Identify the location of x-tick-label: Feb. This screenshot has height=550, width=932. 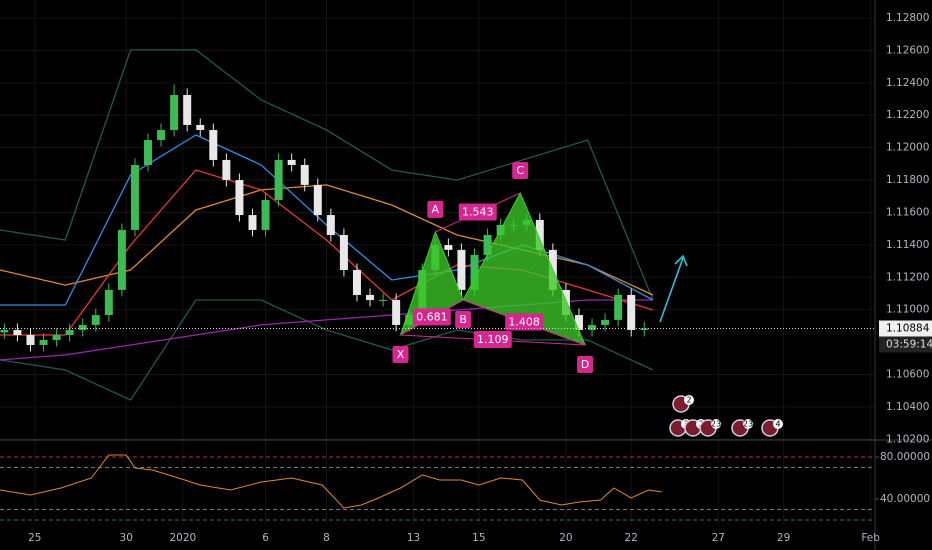
(870, 538).